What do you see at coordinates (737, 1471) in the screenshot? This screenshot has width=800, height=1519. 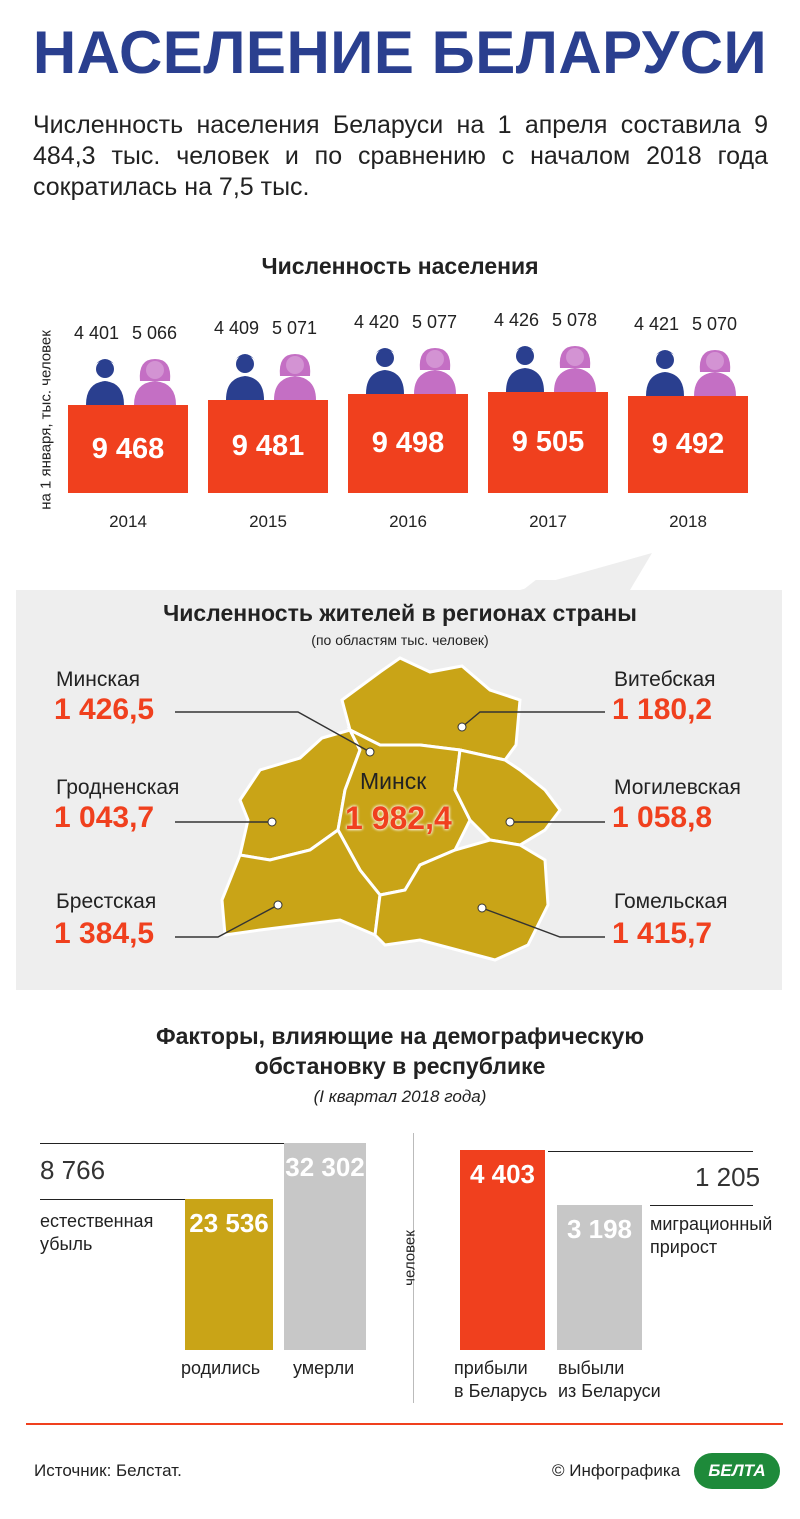 I see `belta-logo: БЕЛТА` at bounding box center [737, 1471].